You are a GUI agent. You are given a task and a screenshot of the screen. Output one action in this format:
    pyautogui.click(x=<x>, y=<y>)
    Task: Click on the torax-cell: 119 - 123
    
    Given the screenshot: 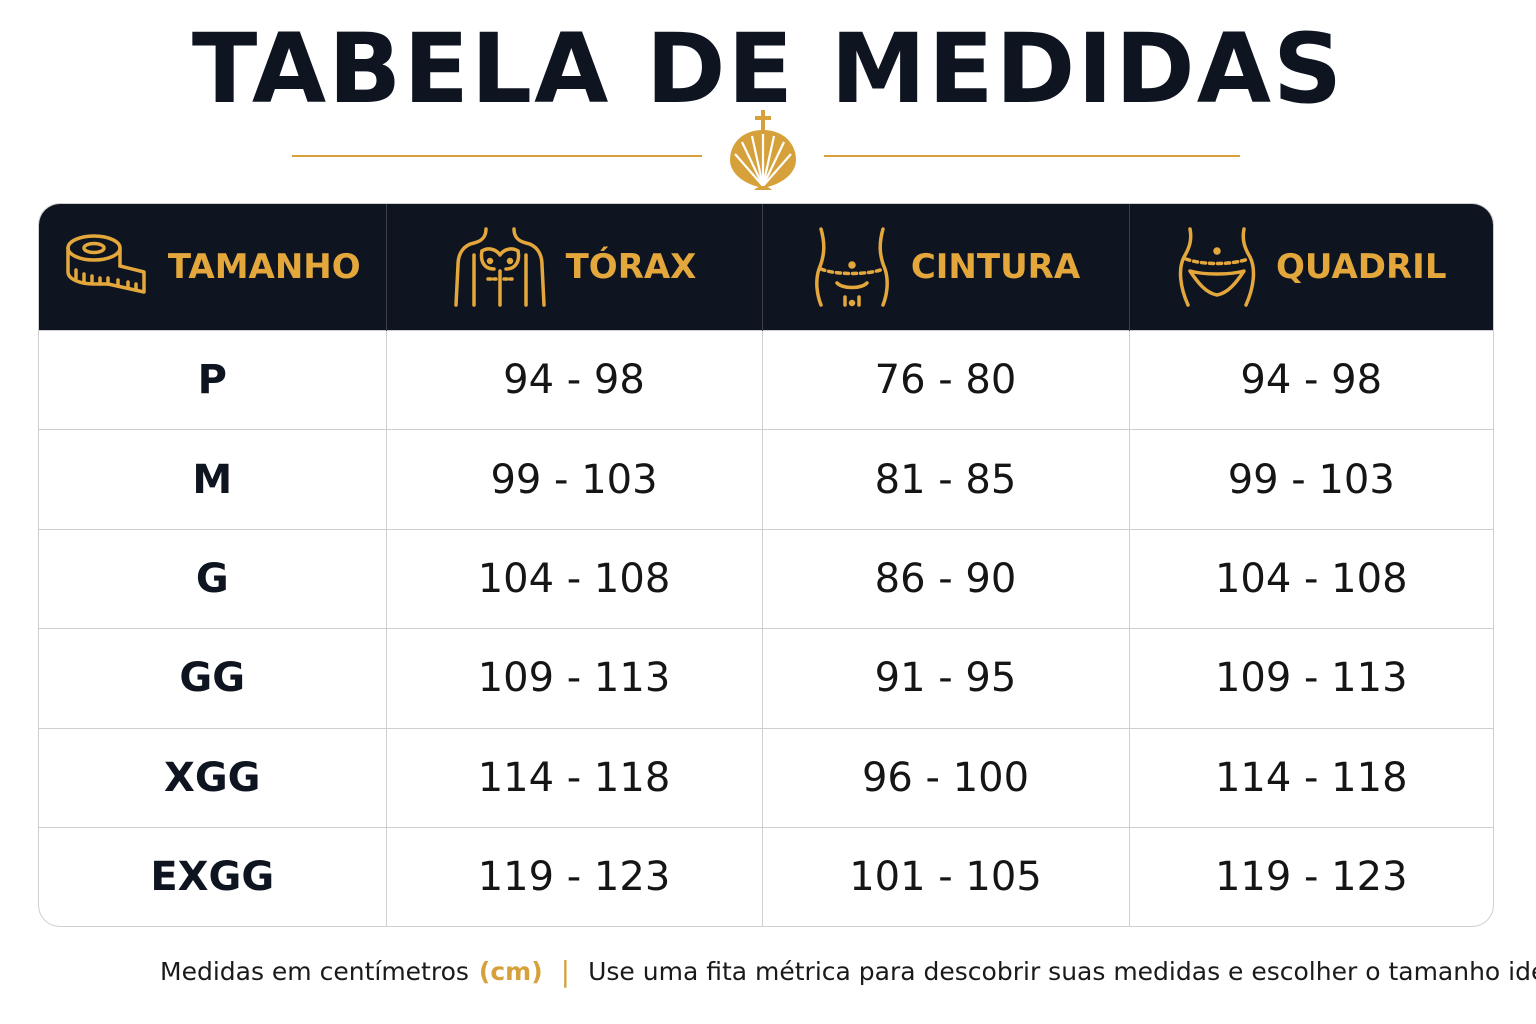 What is the action you would take?
    pyautogui.click(x=574, y=876)
    